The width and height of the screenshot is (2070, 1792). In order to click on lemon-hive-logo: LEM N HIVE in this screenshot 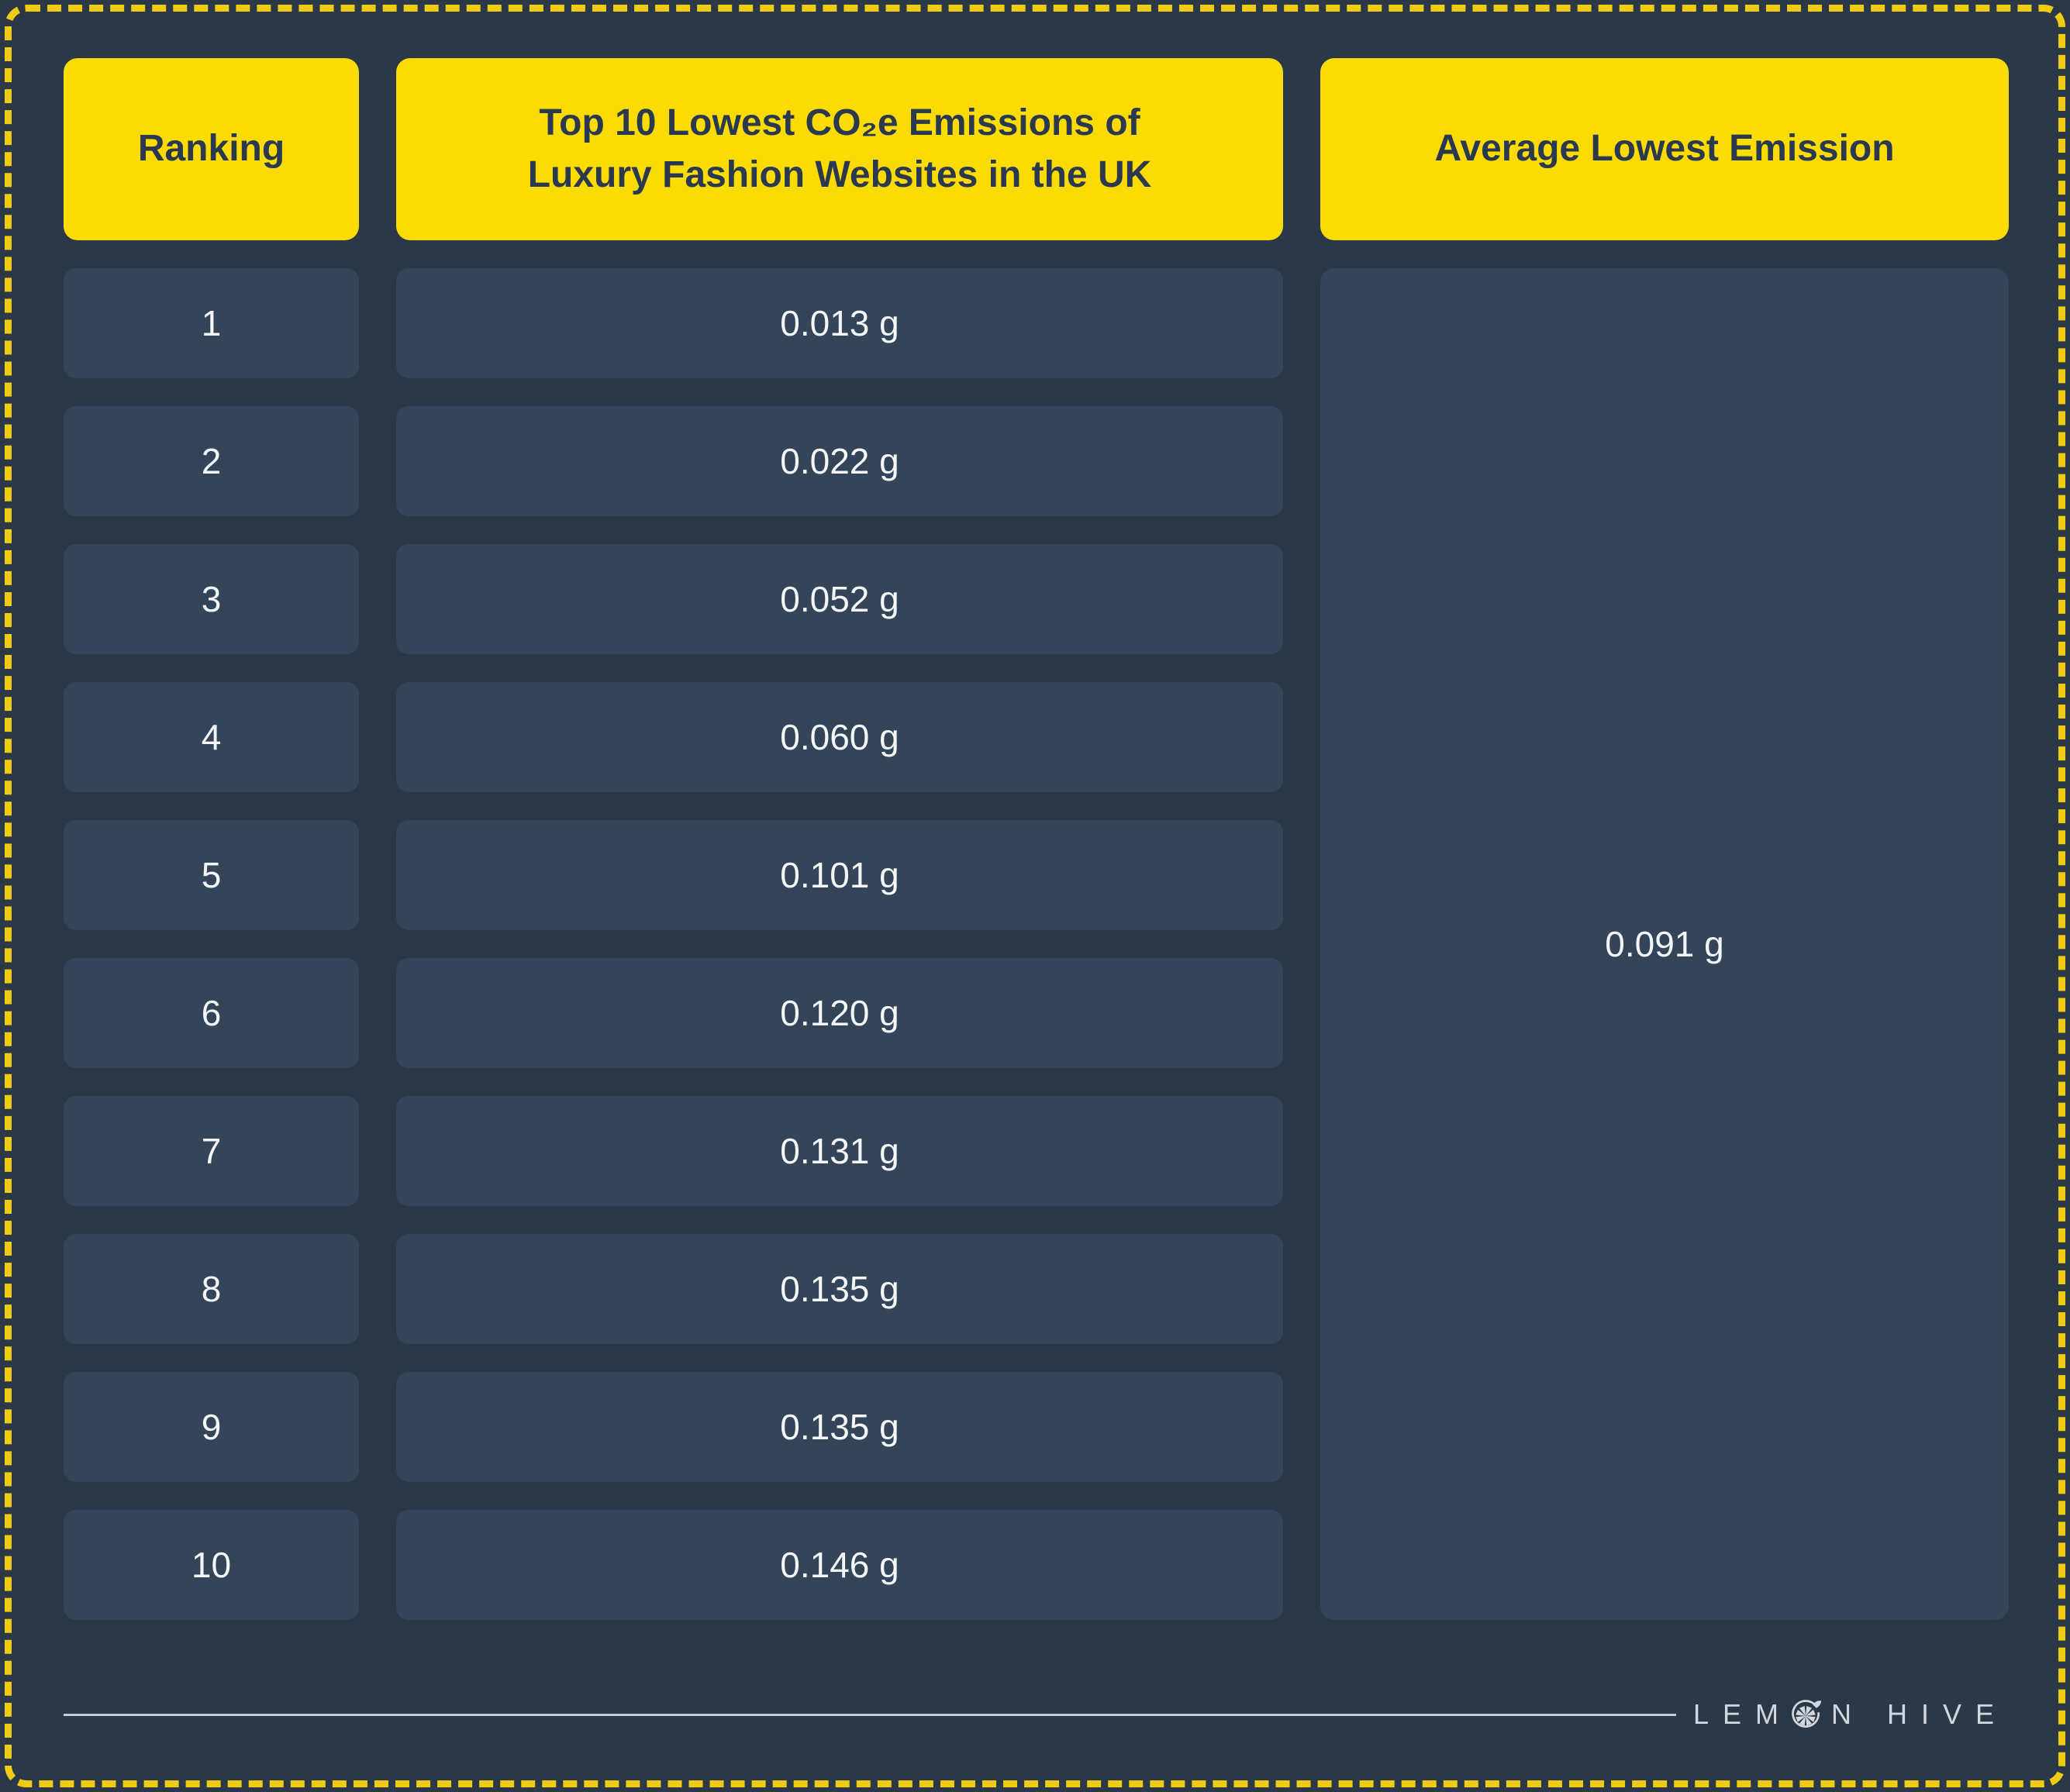, I will do `click(1850, 1714)`.